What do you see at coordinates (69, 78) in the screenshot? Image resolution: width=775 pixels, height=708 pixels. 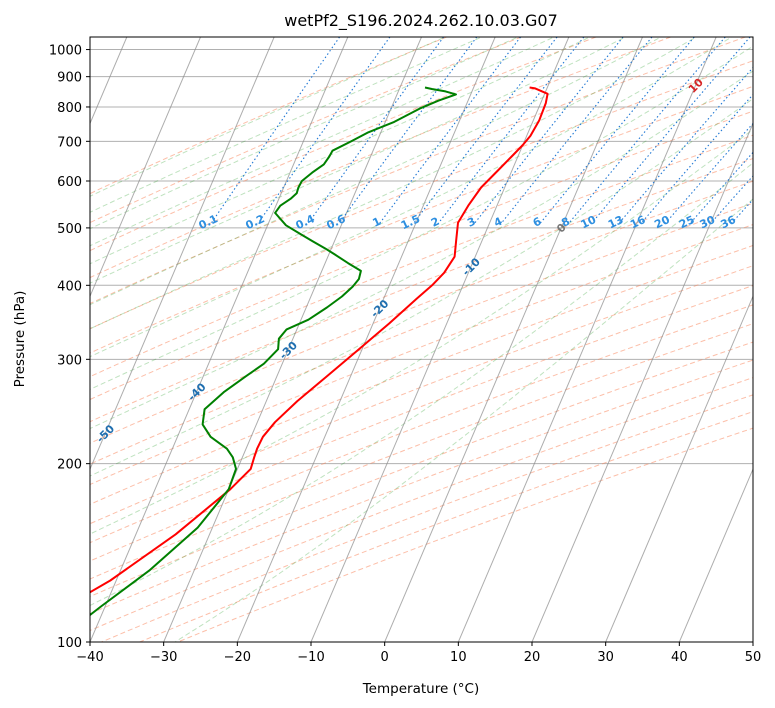 I see `y-tick-label: 900` at bounding box center [69, 78].